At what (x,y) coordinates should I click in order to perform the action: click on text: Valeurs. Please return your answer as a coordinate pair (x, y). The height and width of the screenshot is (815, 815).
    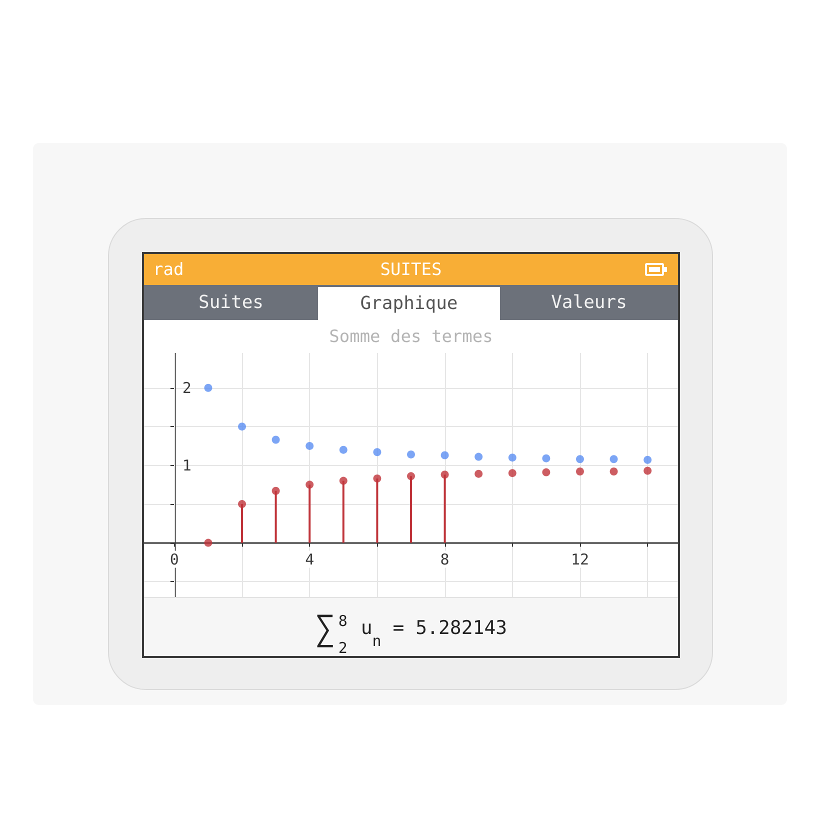
    Looking at the image, I should click on (589, 302).